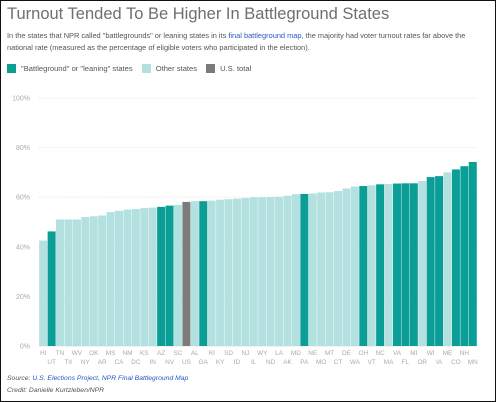 The height and width of the screenshot is (402, 496). Describe the element at coordinates (68, 282) in the screenshot. I see `bar-tx` at that location.